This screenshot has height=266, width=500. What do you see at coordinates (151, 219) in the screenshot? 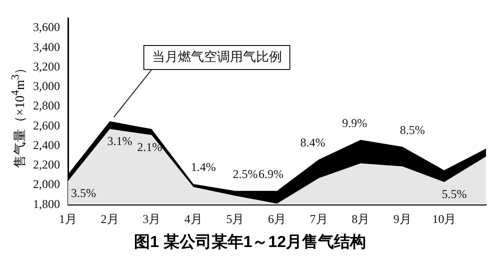
I see `x-tick-label: 3月` at bounding box center [151, 219].